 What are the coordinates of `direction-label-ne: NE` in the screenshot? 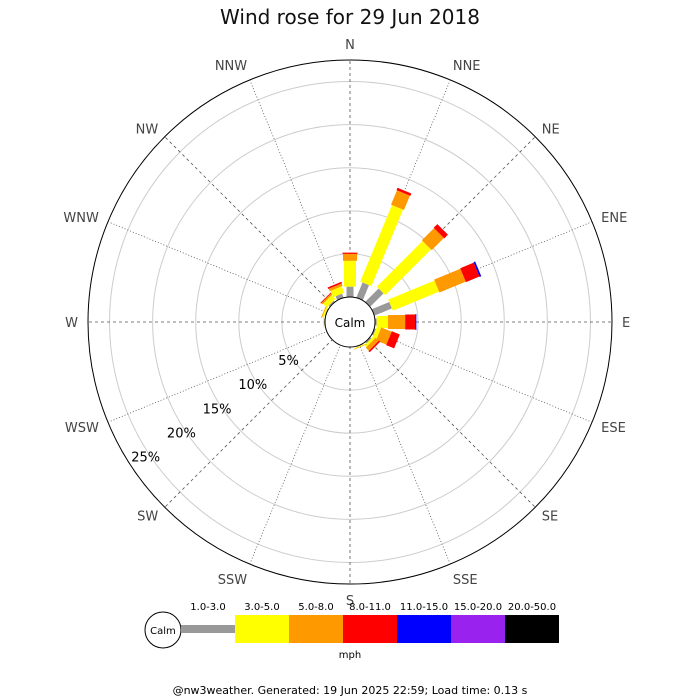 It's located at (551, 129).